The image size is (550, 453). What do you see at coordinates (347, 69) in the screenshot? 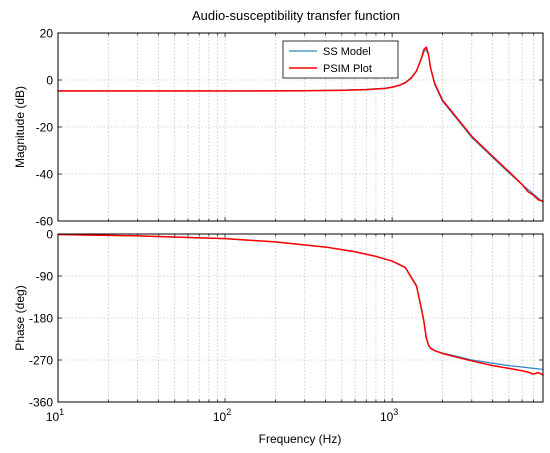
I see `legend-label-psim-plot: PSIM Plot` at bounding box center [347, 69].